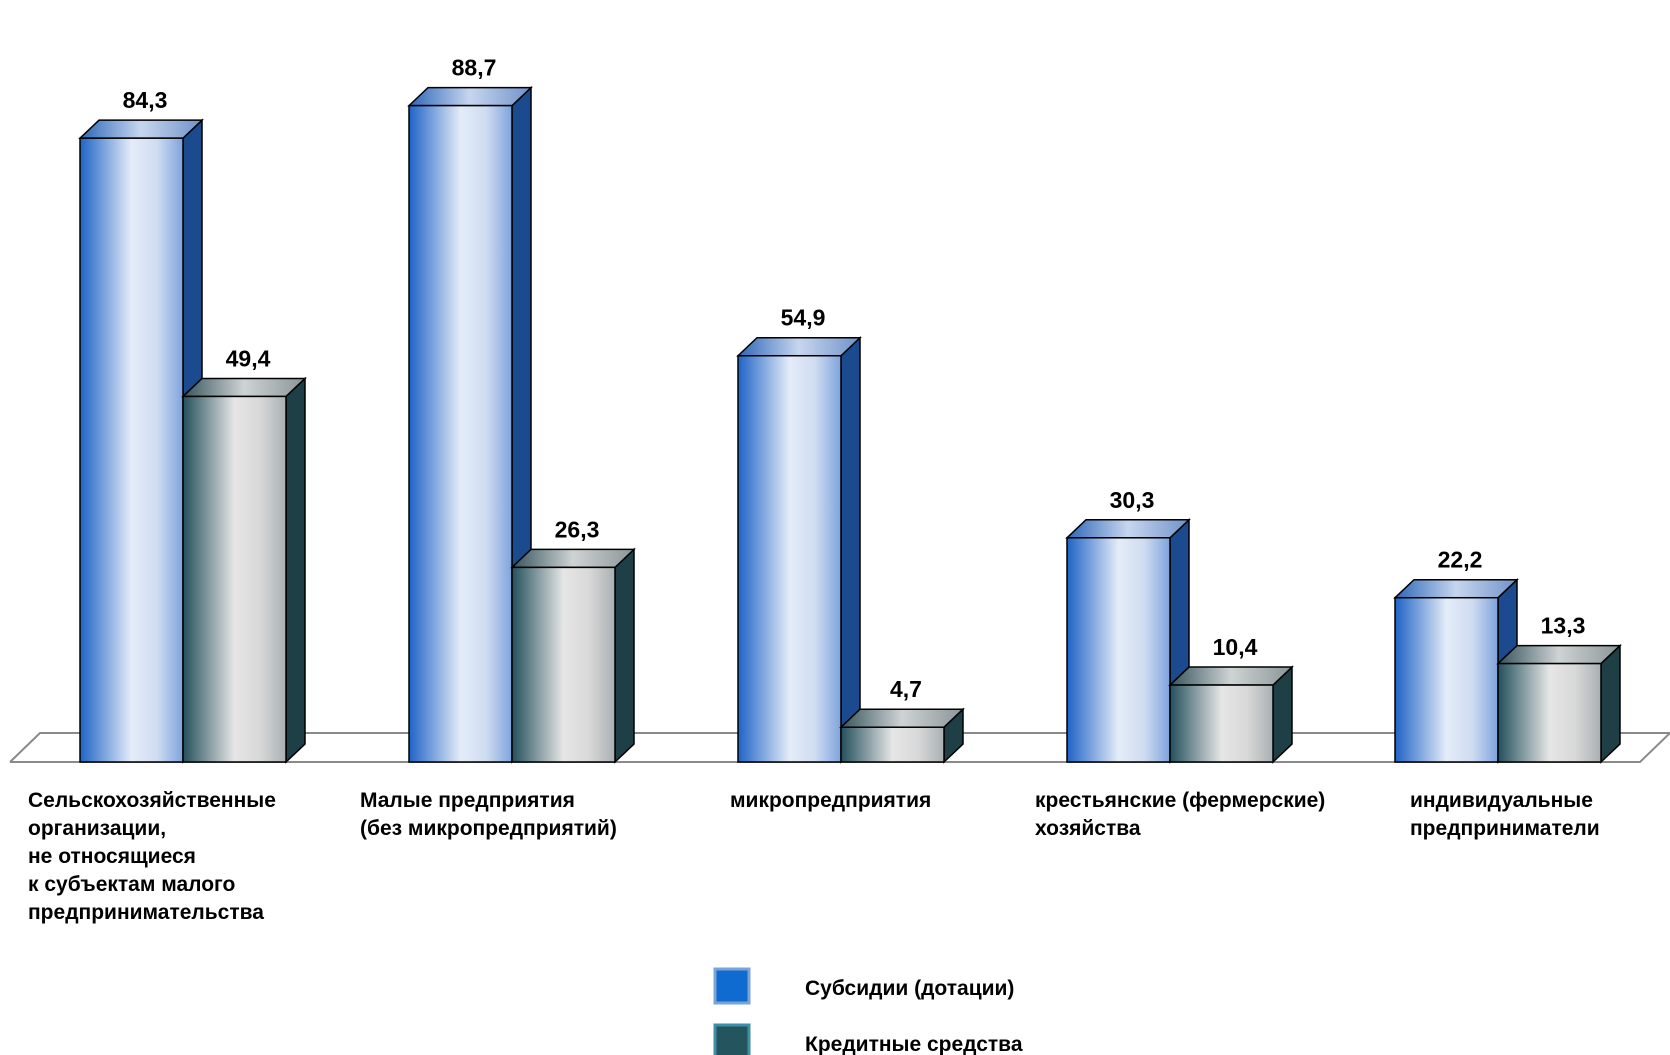  I want to click on category-label: крестьянские (фермерские), so click(1180, 800).